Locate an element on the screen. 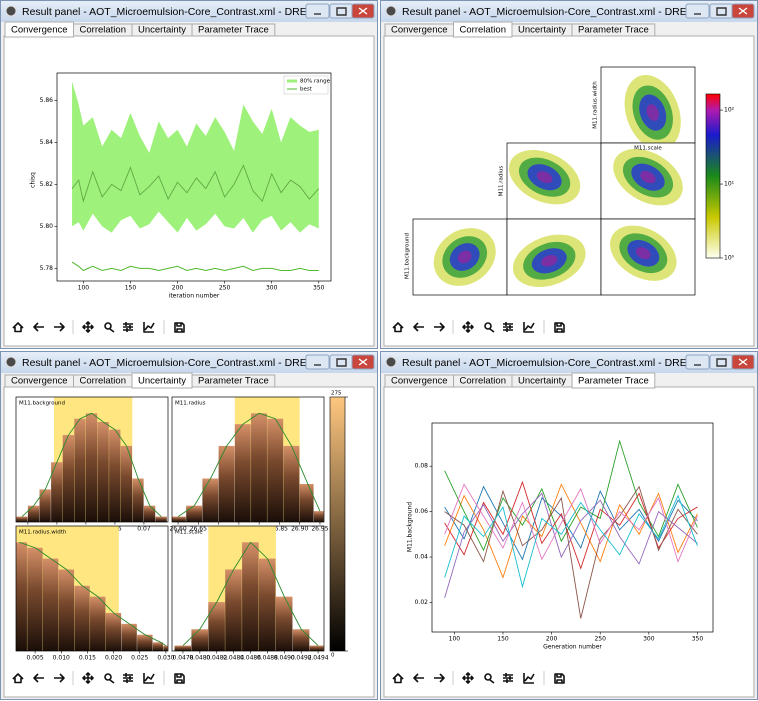 This screenshot has width=758, height=701. colorbar is located at coordinates (337, 524).